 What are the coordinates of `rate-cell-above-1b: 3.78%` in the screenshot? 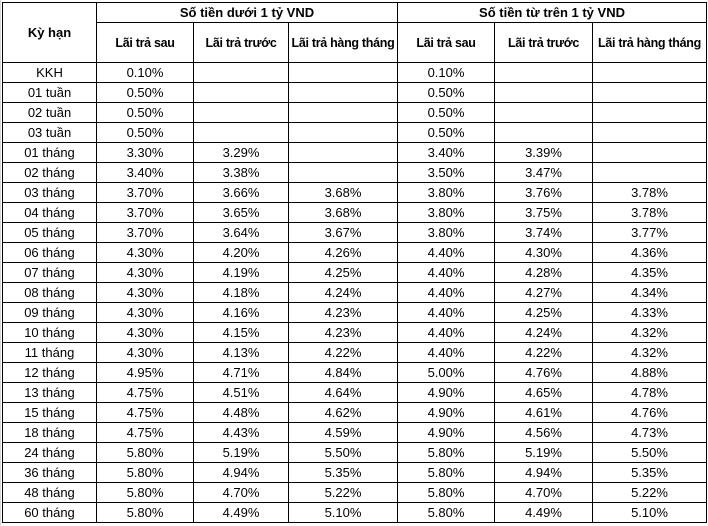 It's located at (649, 212).